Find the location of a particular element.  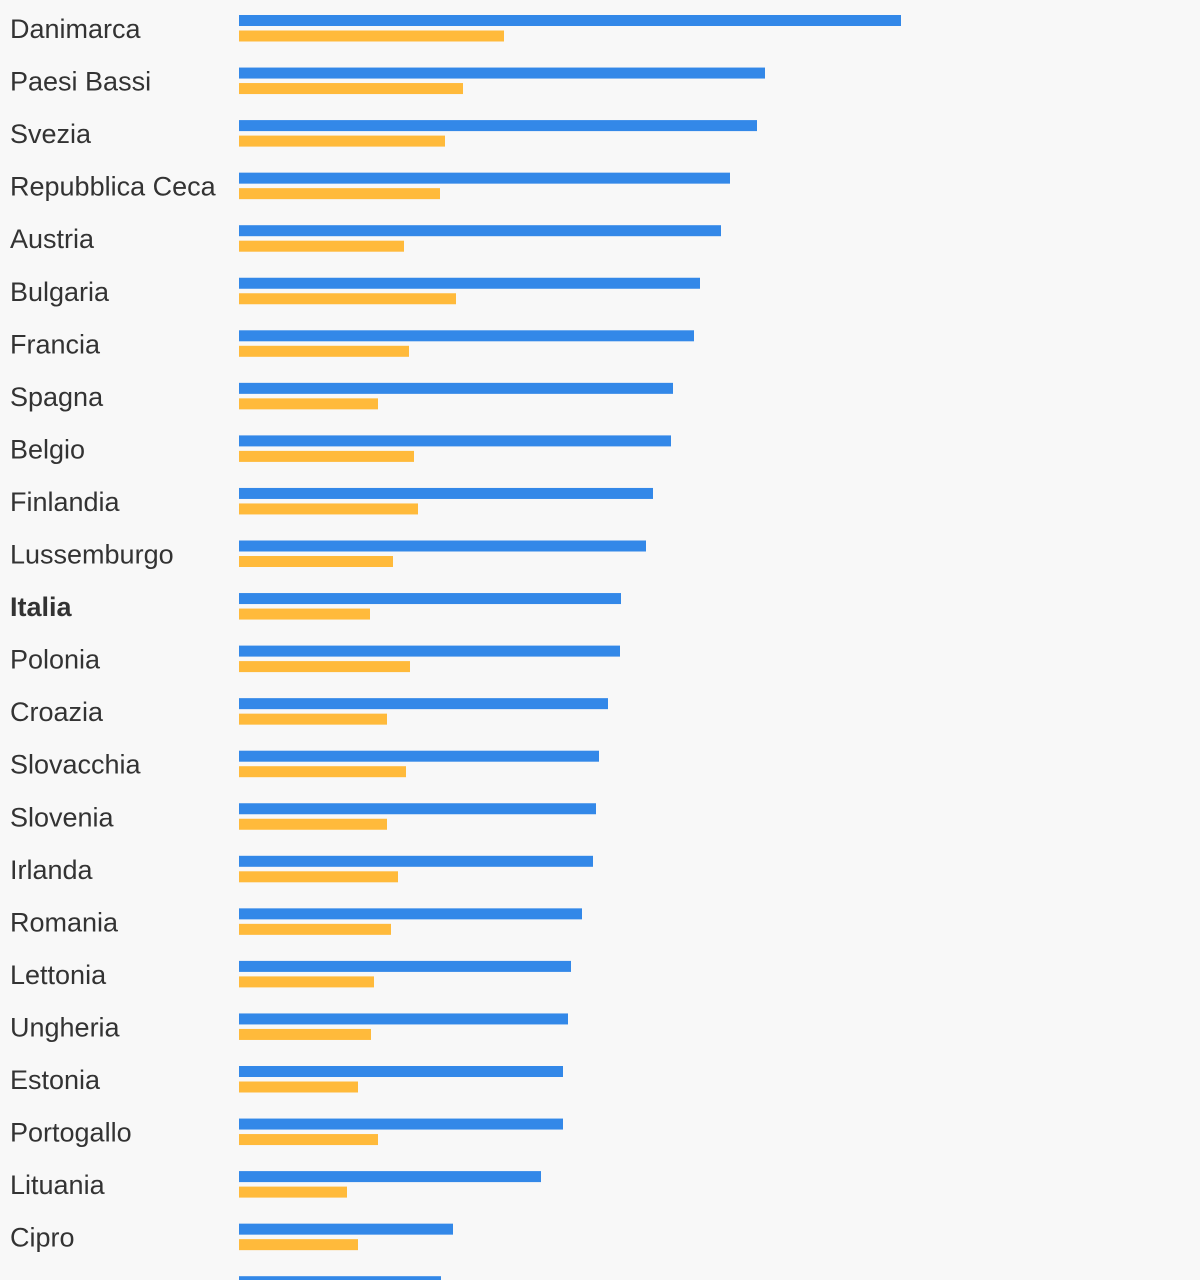

category-label-danimarca: Danimarca is located at coordinates (76, 29).